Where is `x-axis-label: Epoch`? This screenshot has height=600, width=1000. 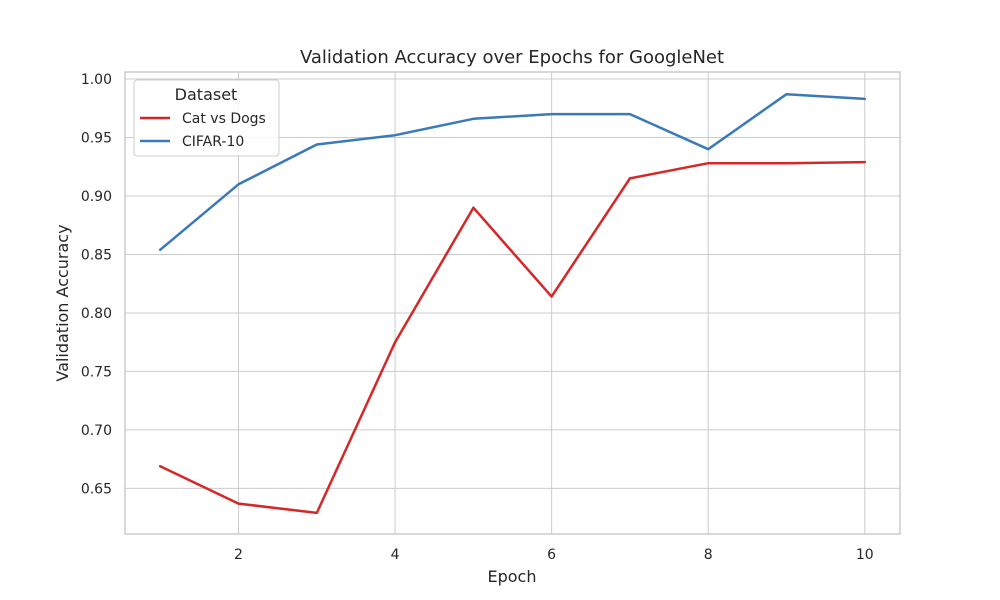
x-axis-label: Epoch is located at coordinates (512, 576).